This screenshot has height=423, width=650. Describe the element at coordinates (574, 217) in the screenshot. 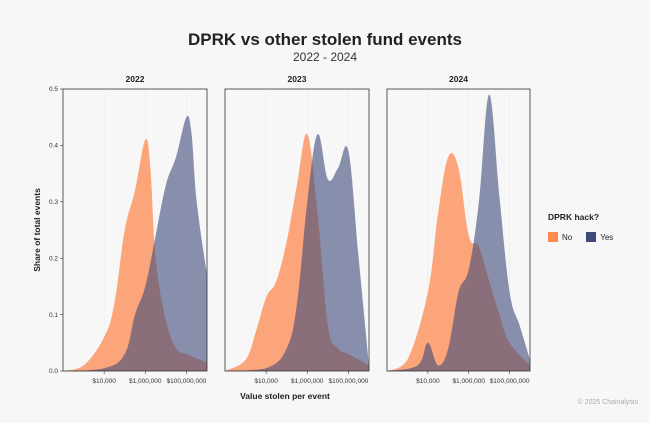

I see `legend-title: DPRK hack?` at that location.